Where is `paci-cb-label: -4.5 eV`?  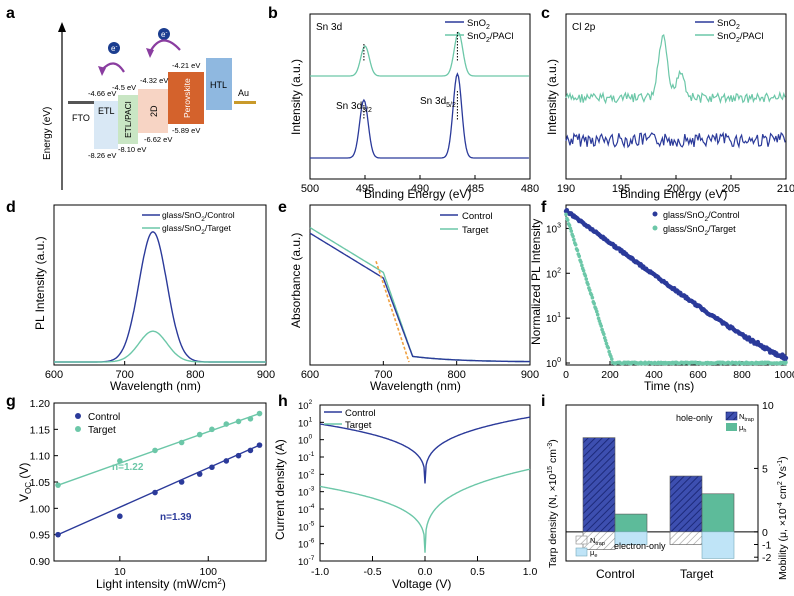 paci-cb-label: -4.5 eV is located at coordinates (124, 87).